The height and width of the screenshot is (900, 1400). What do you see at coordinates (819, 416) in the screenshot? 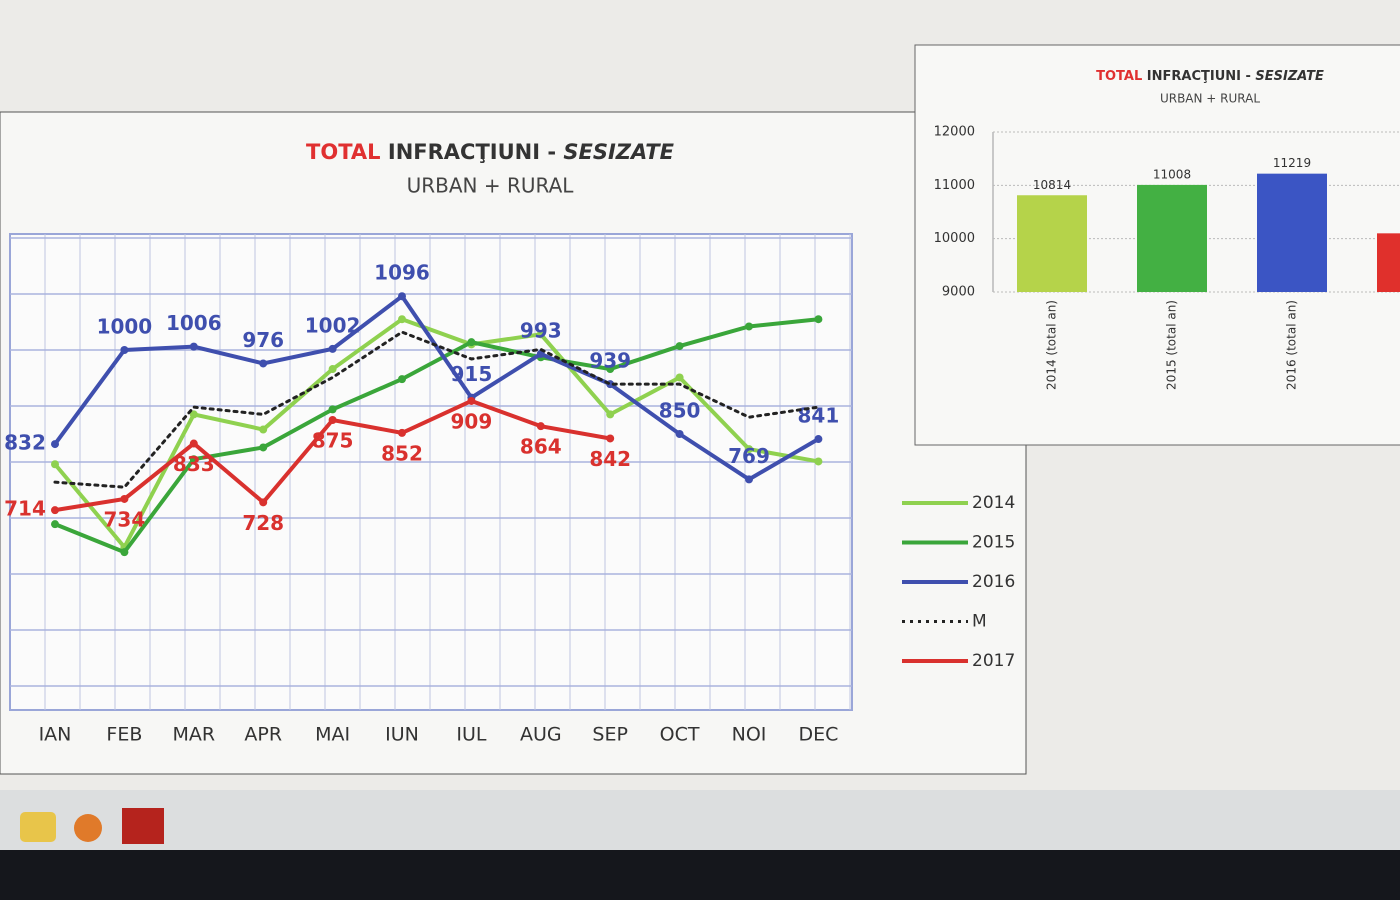
I see `data-label: 841` at bounding box center [819, 416].